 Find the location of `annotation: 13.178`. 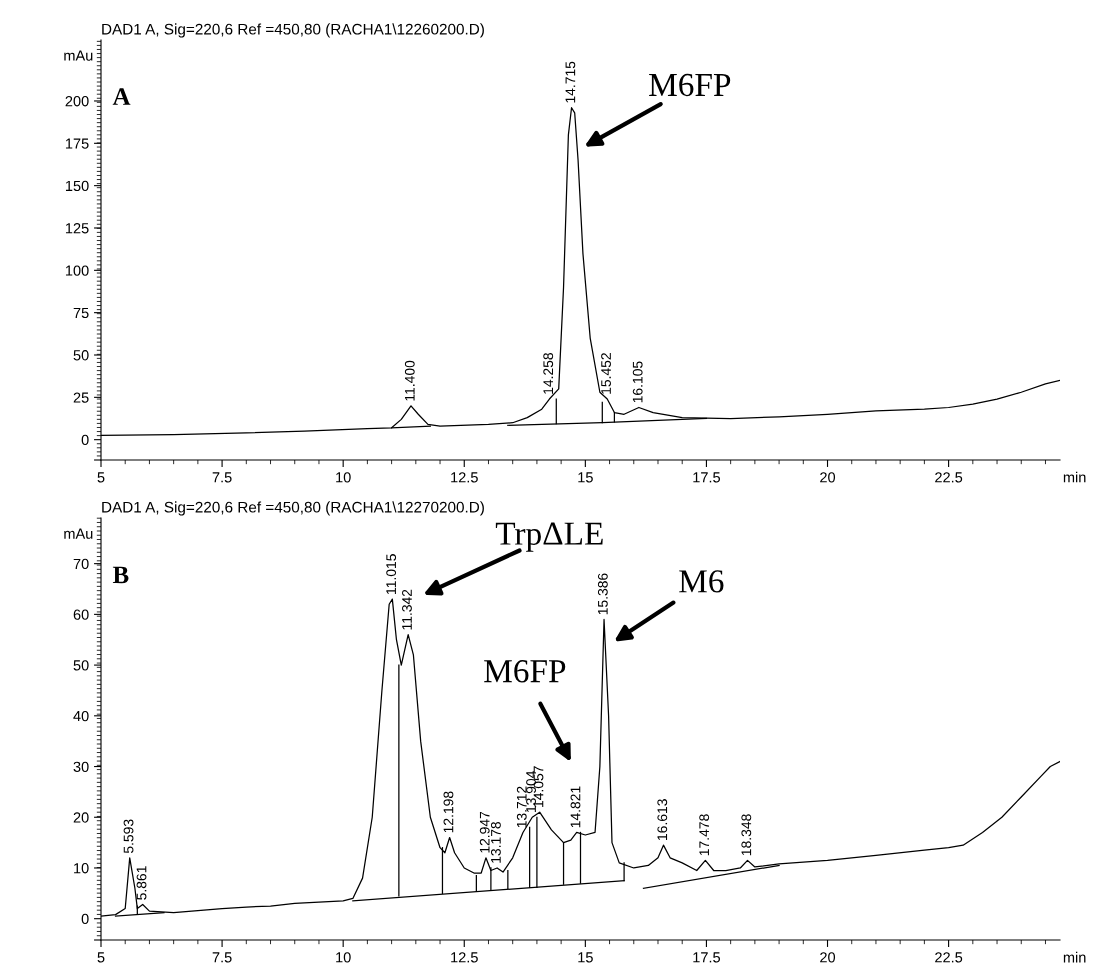

annotation: 13.178 is located at coordinates (495, 842).